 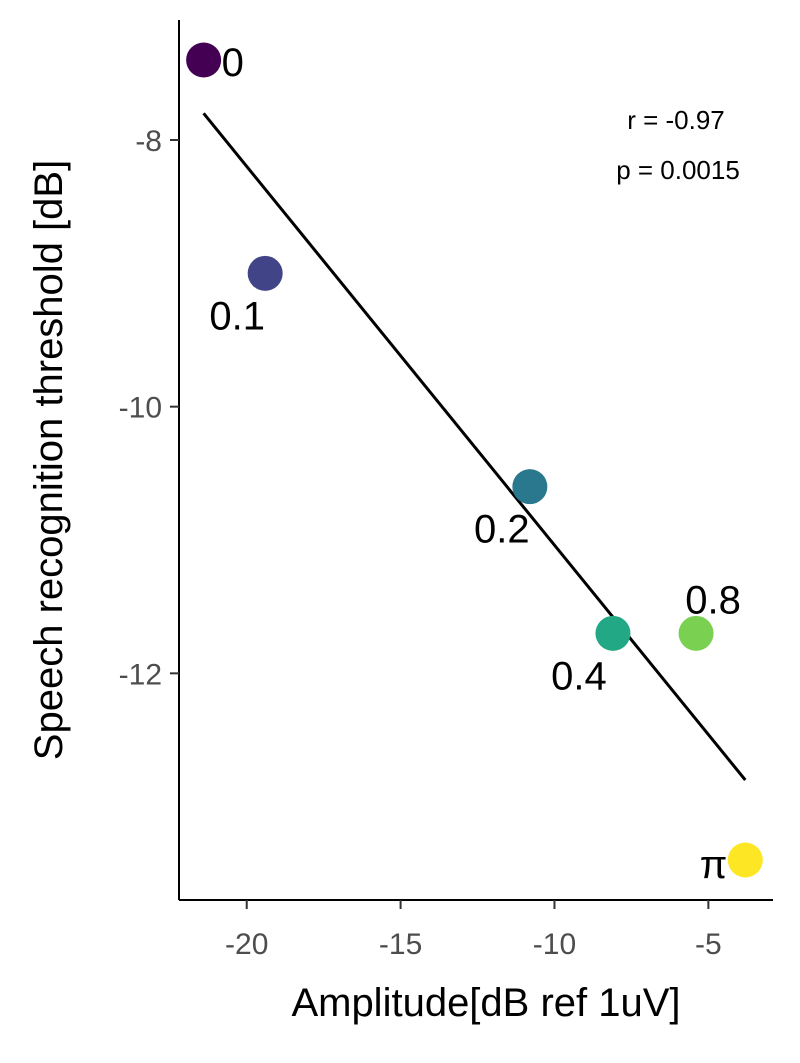 I want to click on y-tick-label: -12, so click(x=140, y=674).